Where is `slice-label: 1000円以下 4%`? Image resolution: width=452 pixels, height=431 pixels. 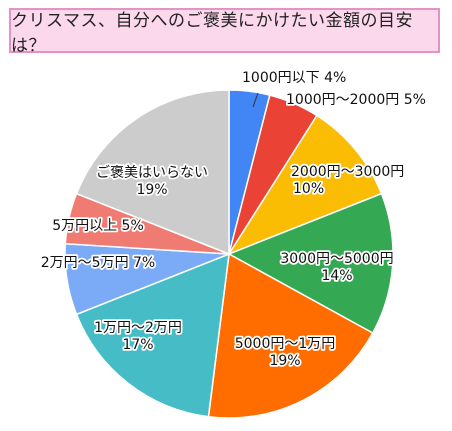
slice-label: 1000円以下 4% is located at coordinates (294, 78).